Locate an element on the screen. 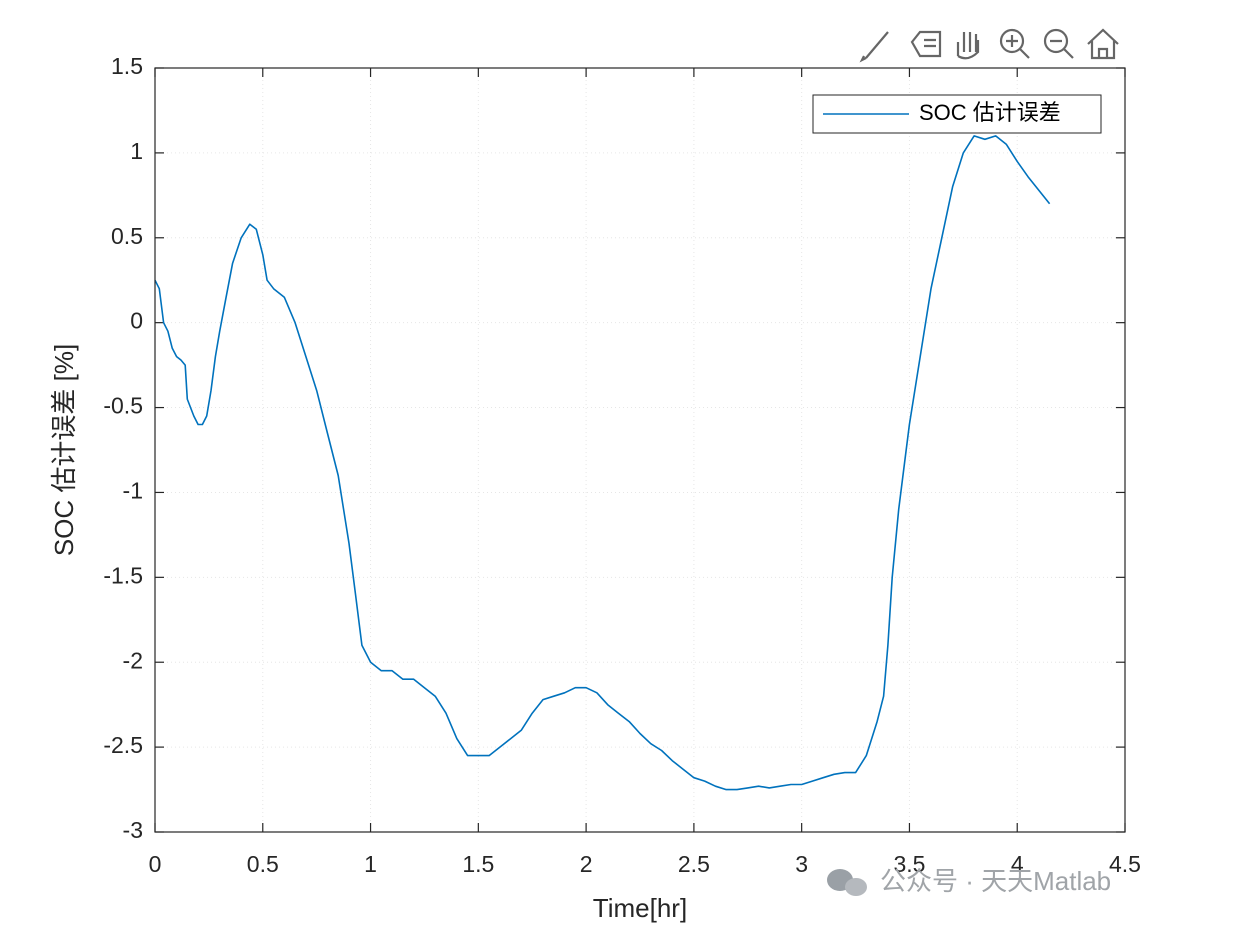 Image resolution: width=1236 pixels, height=932 pixels. brush-icon is located at coordinates (874, 47).